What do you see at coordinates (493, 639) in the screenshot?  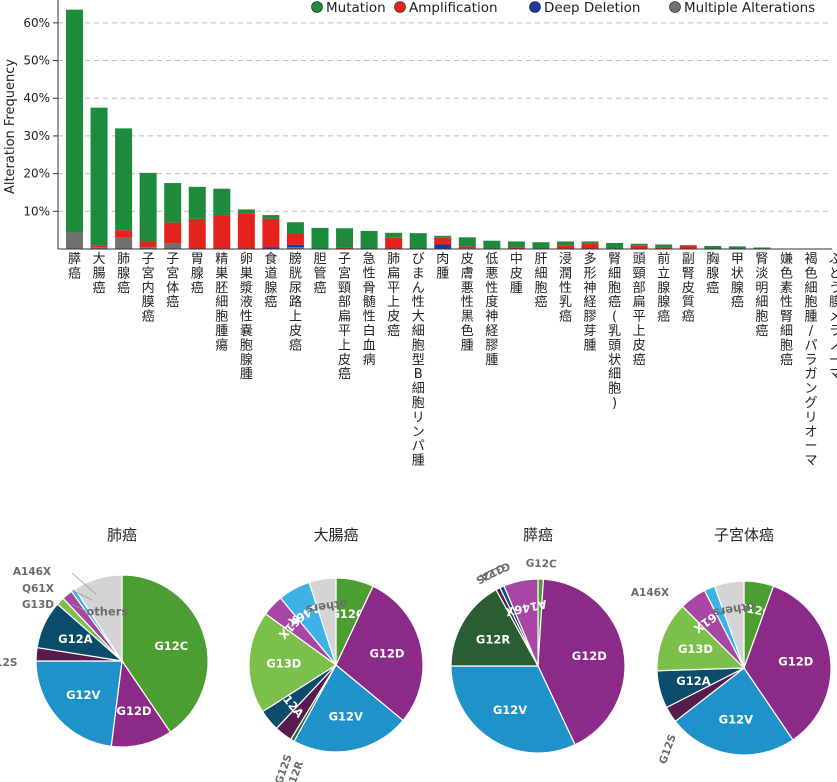 I see `pie-label-g12r: G12R` at bounding box center [493, 639].